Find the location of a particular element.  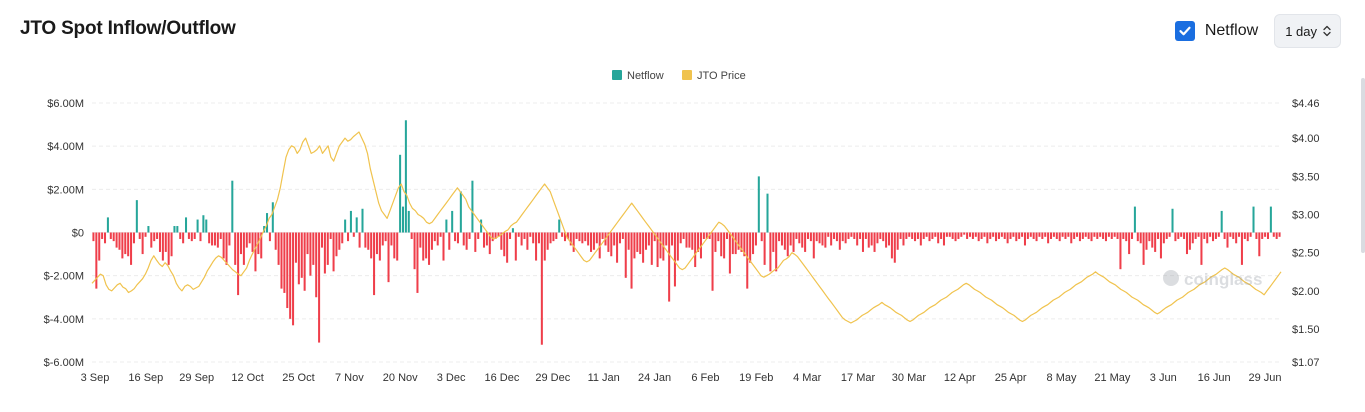

legend-label-price: JTO Price is located at coordinates (721, 76).